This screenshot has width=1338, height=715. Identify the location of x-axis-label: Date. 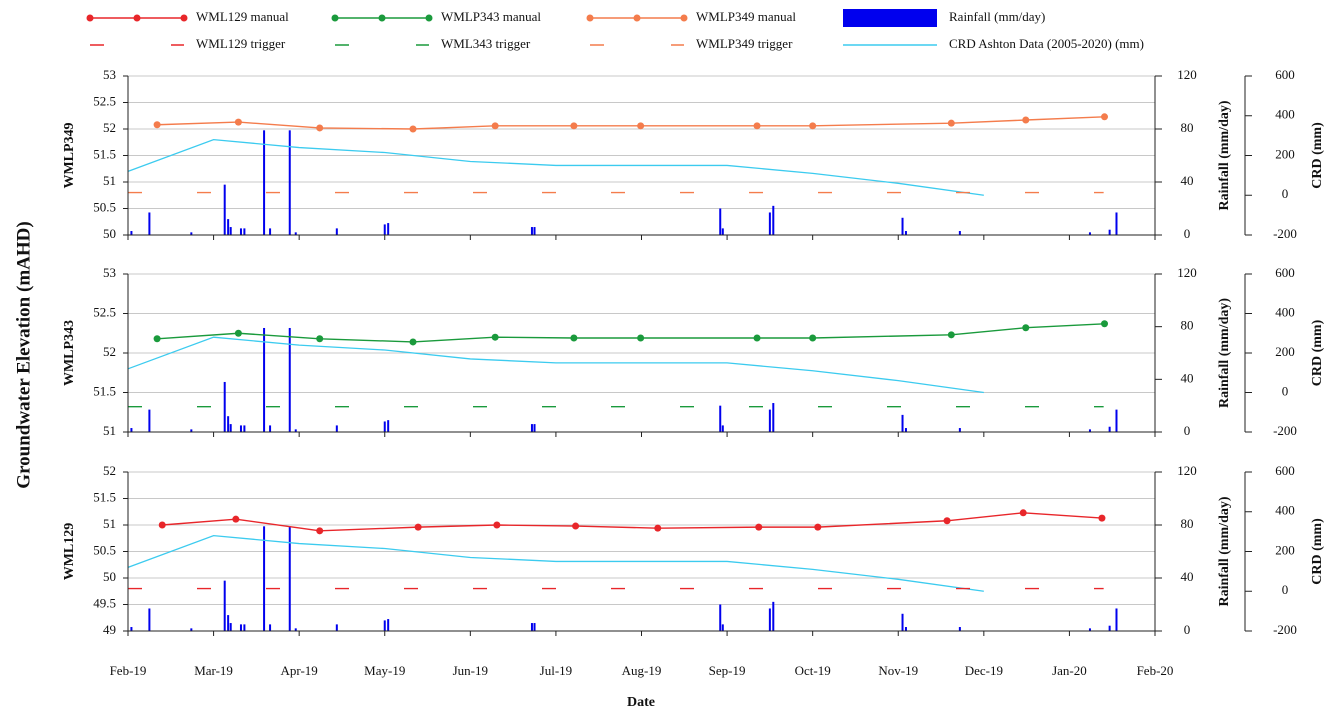
(641, 702).